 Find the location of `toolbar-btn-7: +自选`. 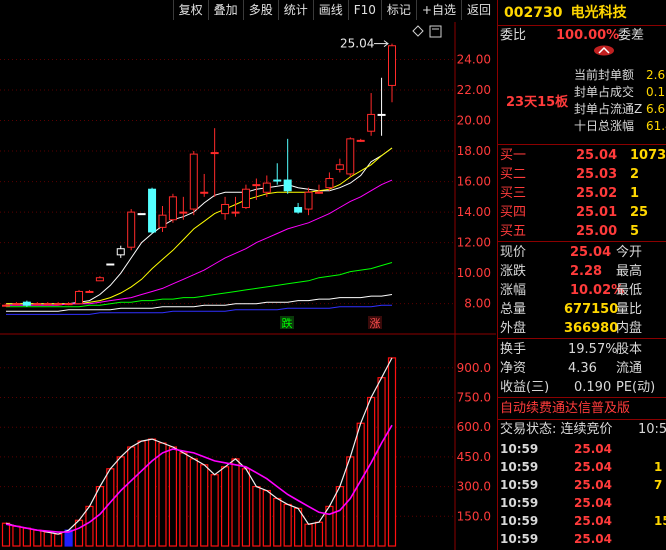

toolbar-btn-7: +自选 is located at coordinates (438, 10).